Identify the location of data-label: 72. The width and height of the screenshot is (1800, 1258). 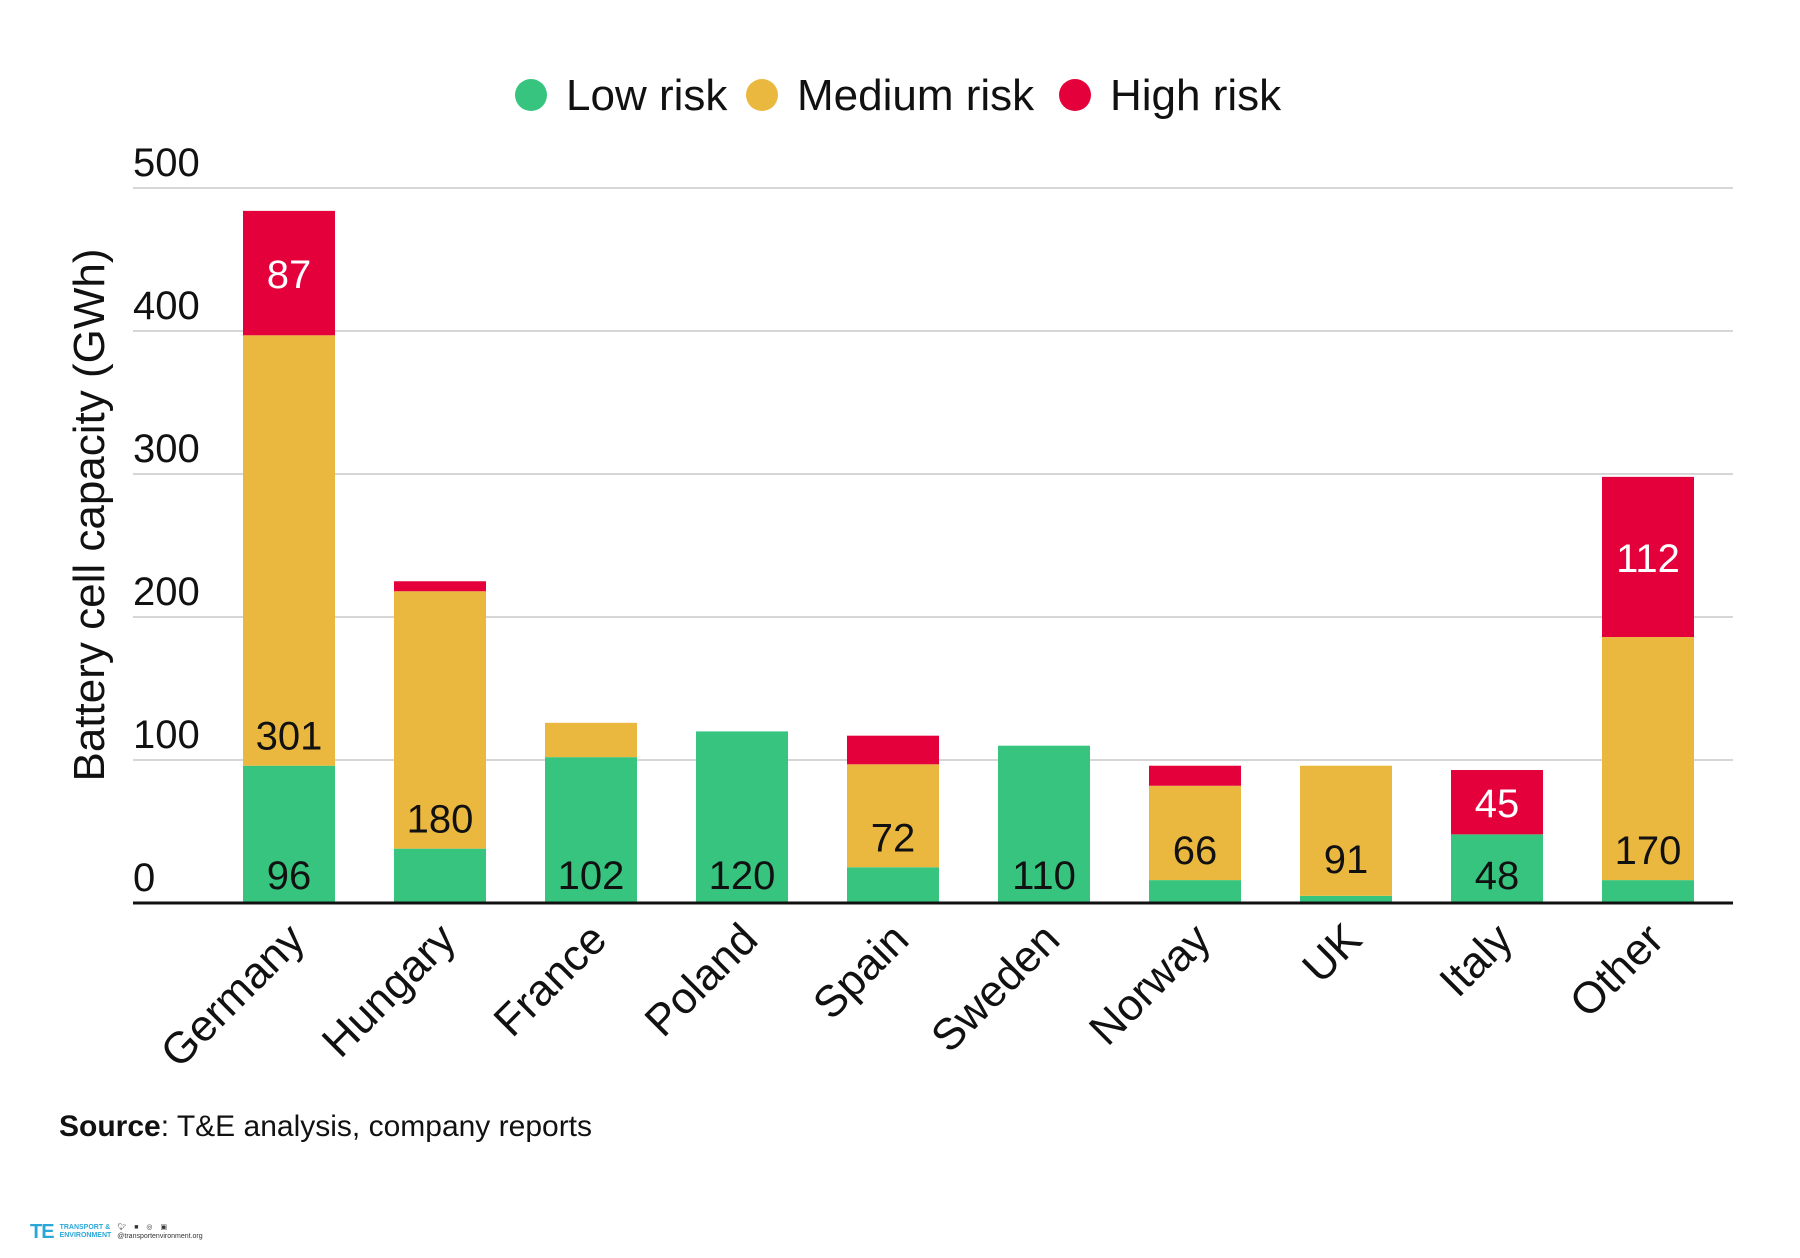
(893, 838).